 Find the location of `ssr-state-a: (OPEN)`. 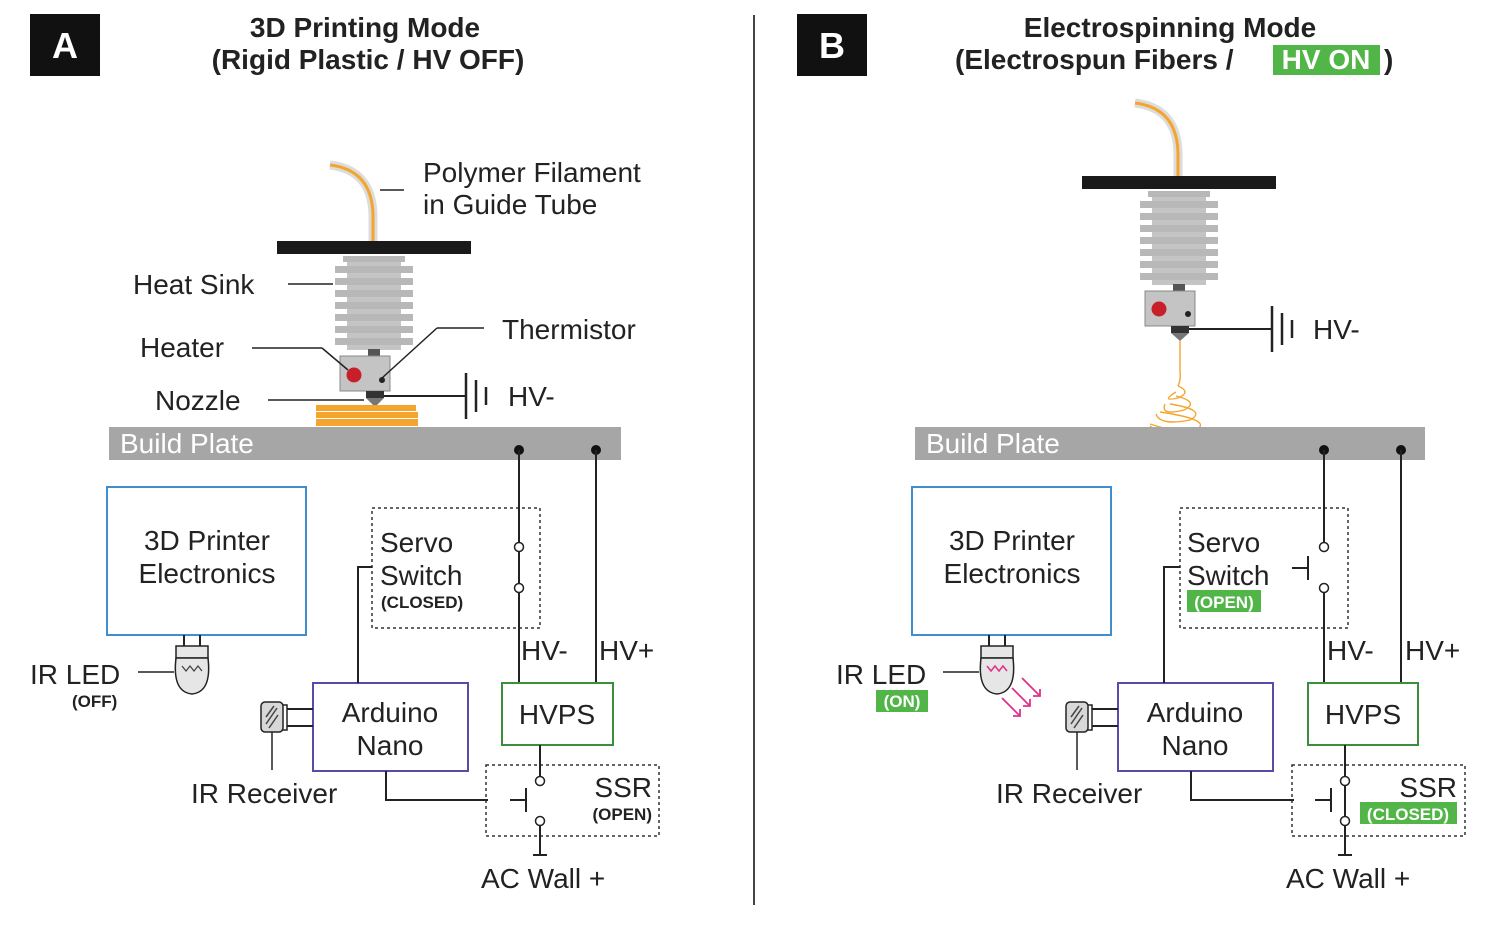

ssr-state-a: (OPEN) is located at coordinates (623, 814).